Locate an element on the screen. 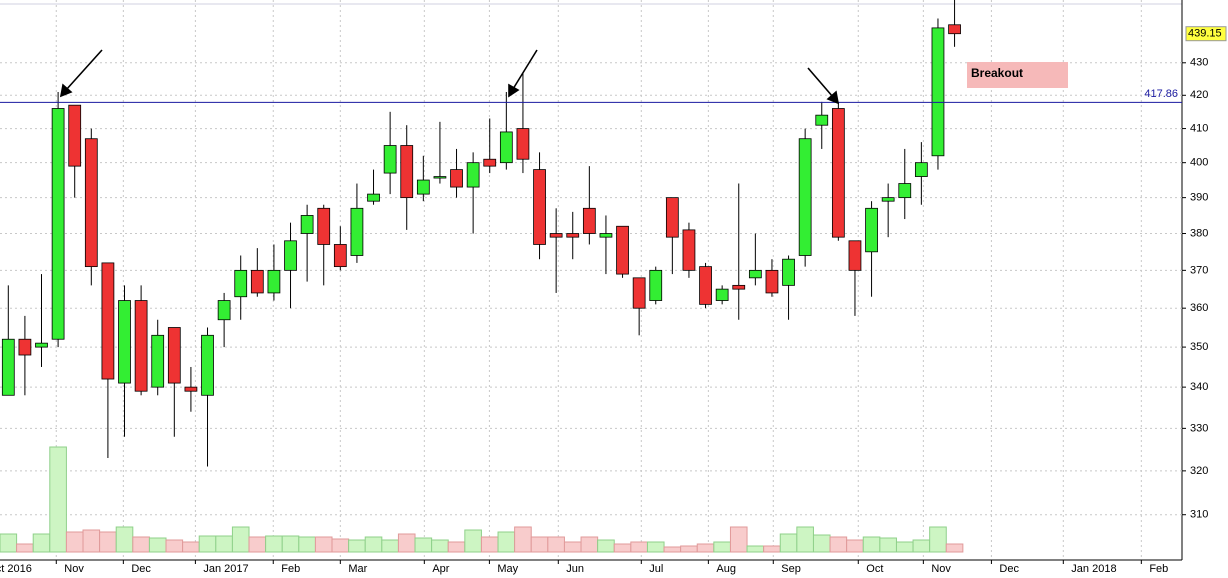 The width and height of the screenshot is (1228, 578). annotation-text: Breakout is located at coordinates (997, 73).